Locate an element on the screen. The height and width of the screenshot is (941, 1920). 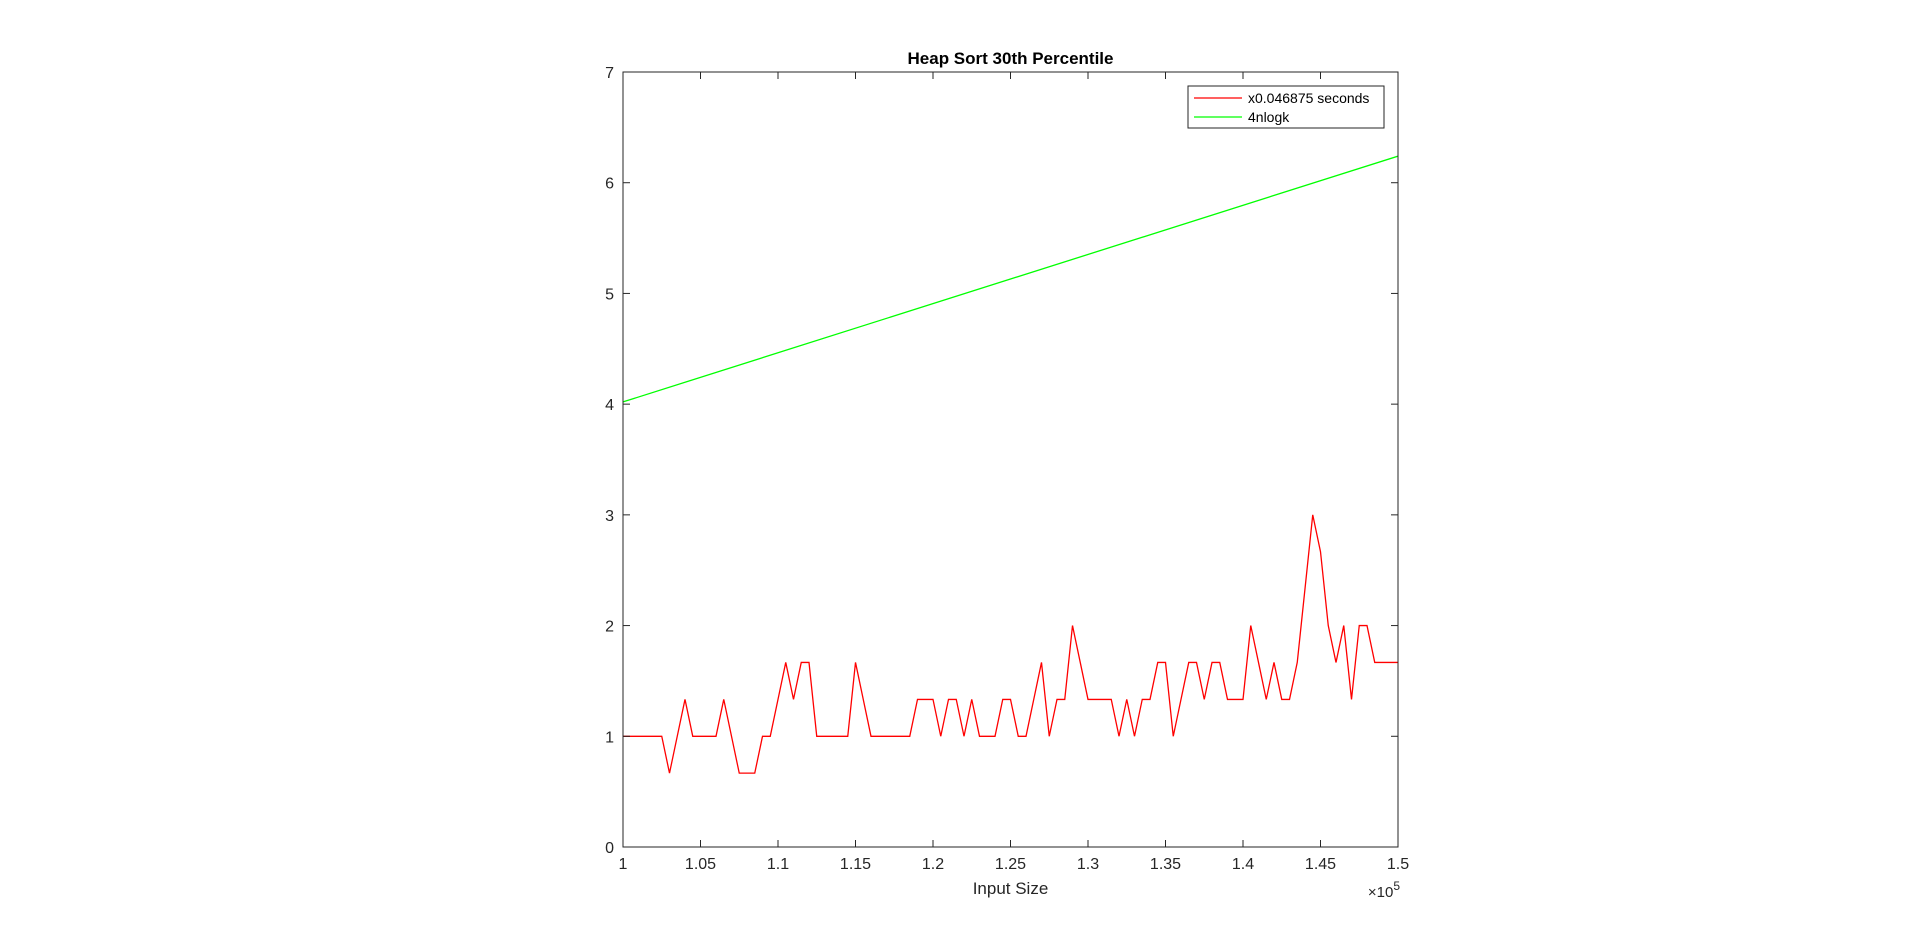
x-tick-label: 1.05 is located at coordinates (700, 864).